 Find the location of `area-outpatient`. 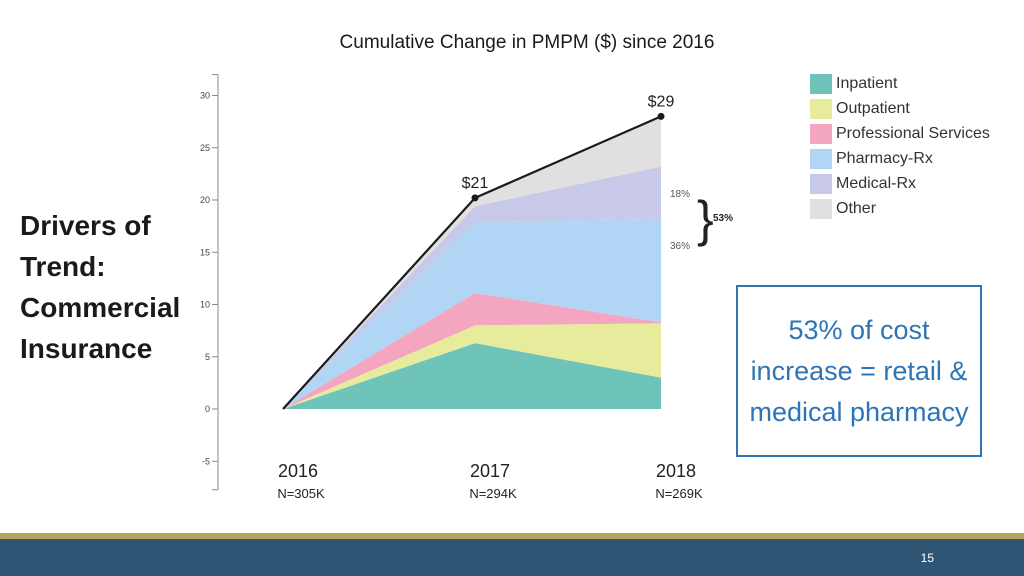

area-outpatient is located at coordinates (472, 366).